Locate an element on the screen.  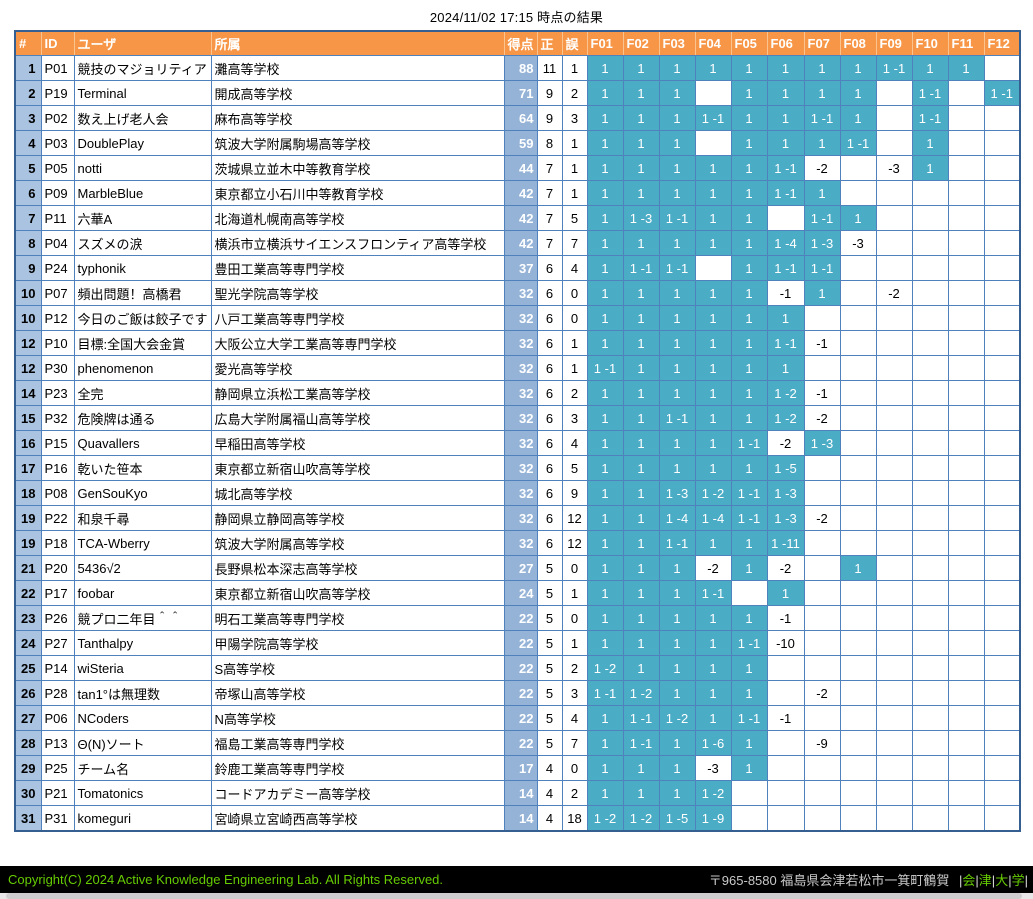
horizontal-scrollbar is located at coordinates (516, 896).